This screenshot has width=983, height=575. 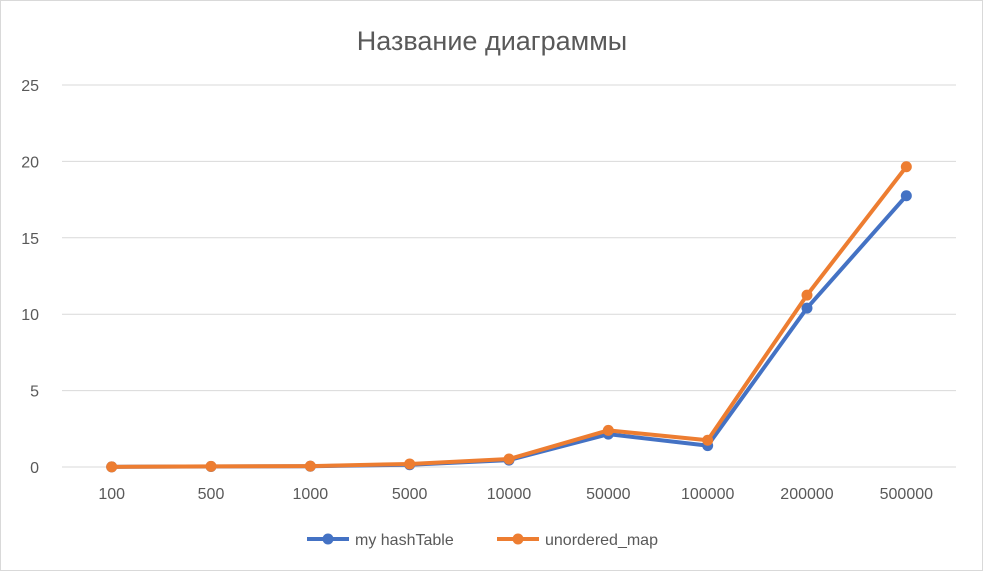 I want to click on x-tick-label: 10000, so click(x=509, y=494).